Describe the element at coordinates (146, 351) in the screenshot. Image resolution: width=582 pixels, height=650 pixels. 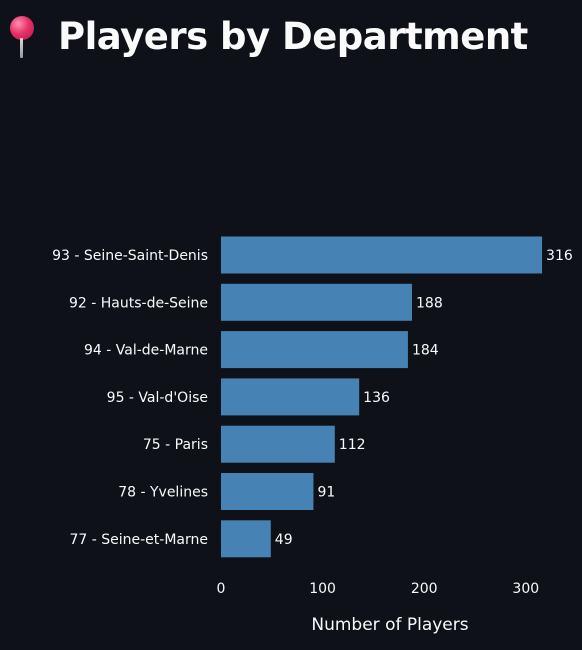
I see `category-label-2: 94 - Val-de-Marne` at that location.